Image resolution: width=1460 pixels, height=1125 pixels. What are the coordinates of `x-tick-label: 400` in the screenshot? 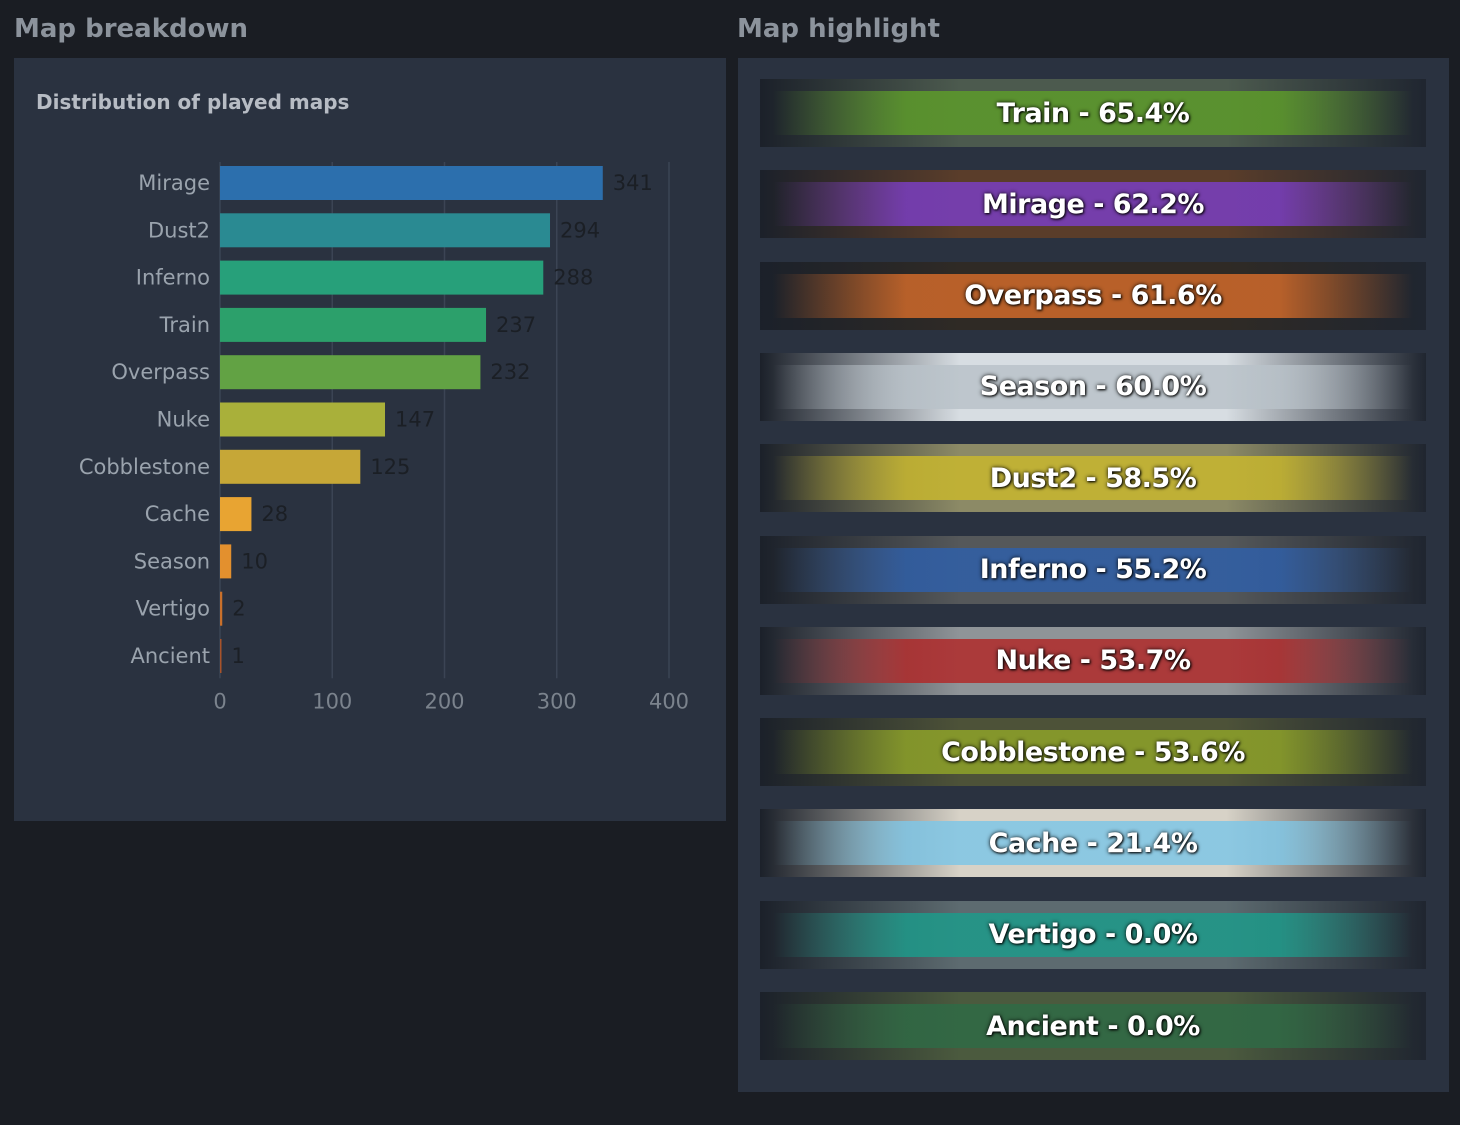 It's located at (669, 701).